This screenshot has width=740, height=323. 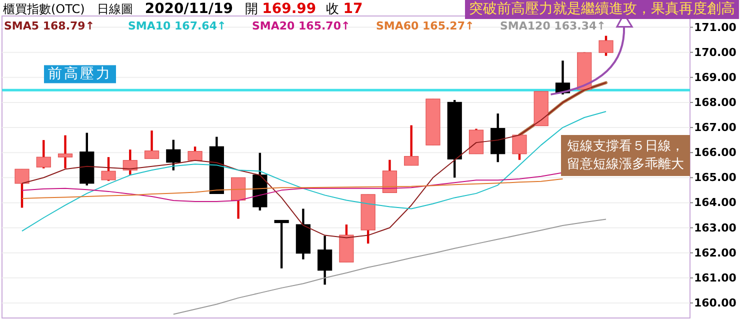 I want to click on annotation: 2020/11/19, so click(x=188, y=9).